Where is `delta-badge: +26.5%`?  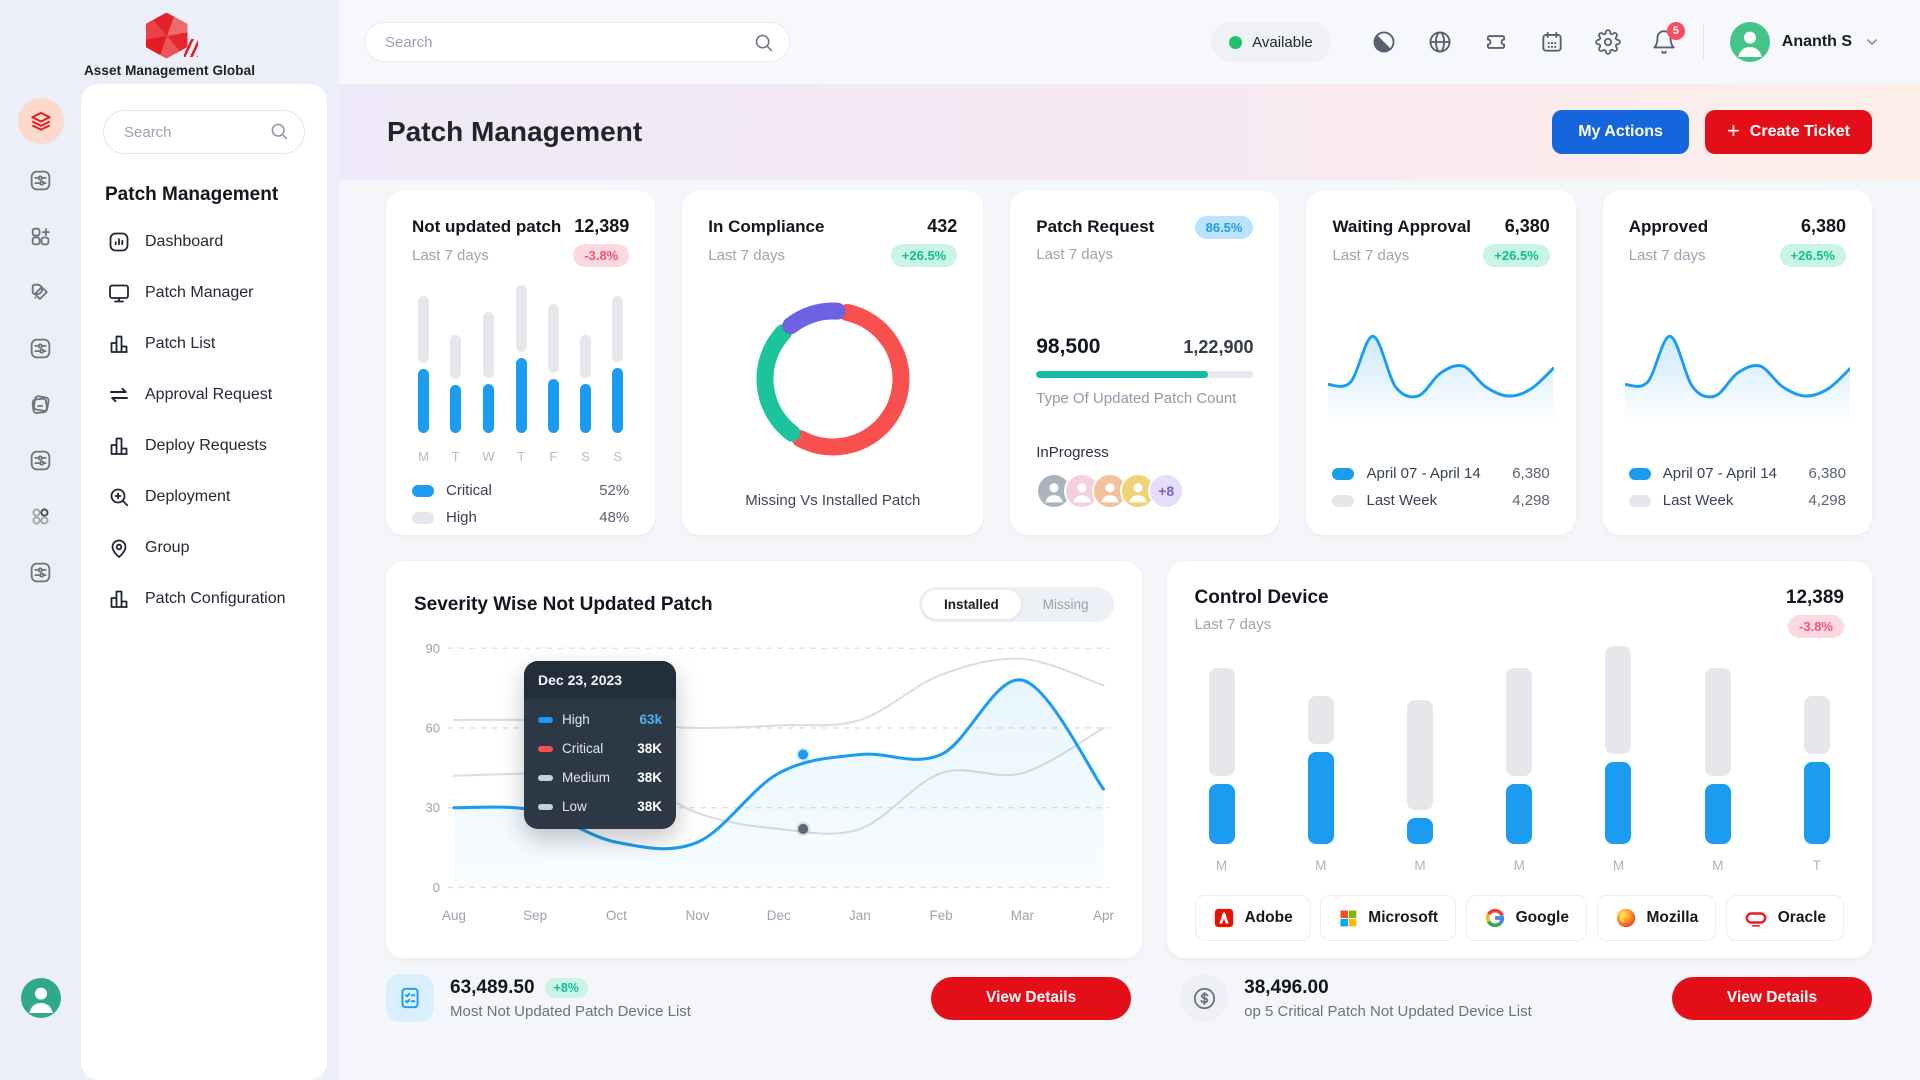
delta-badge: +26.5% is located at coordinates (1516, 255).